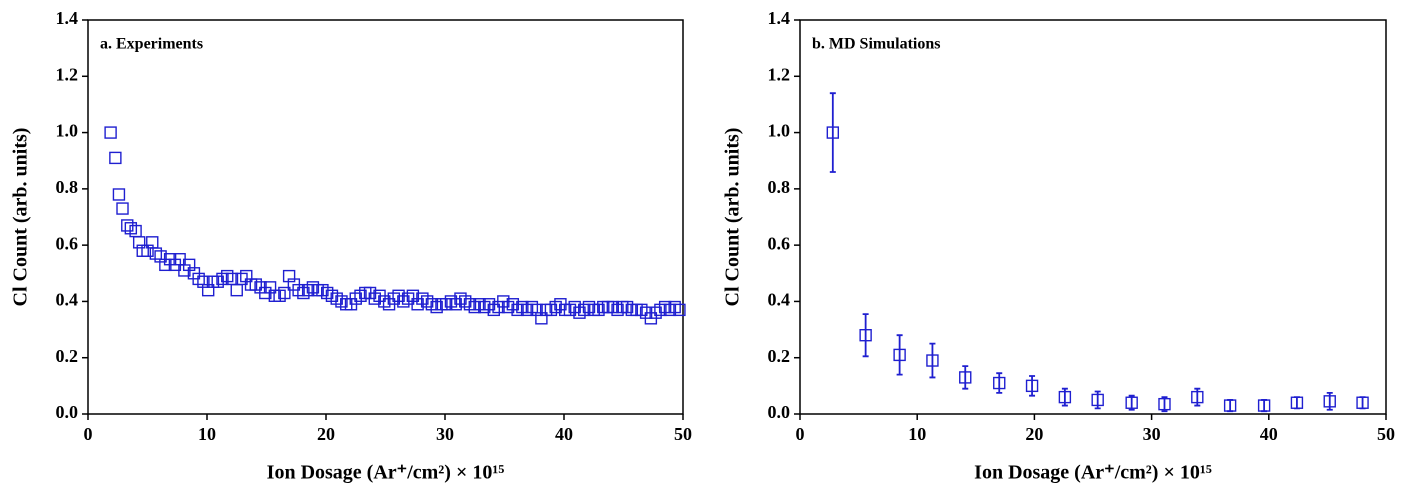 Image resolution: width=1411 pixels, height=494 pixels. I want to click on y-tick-label: 0.2, so click(67, 356).